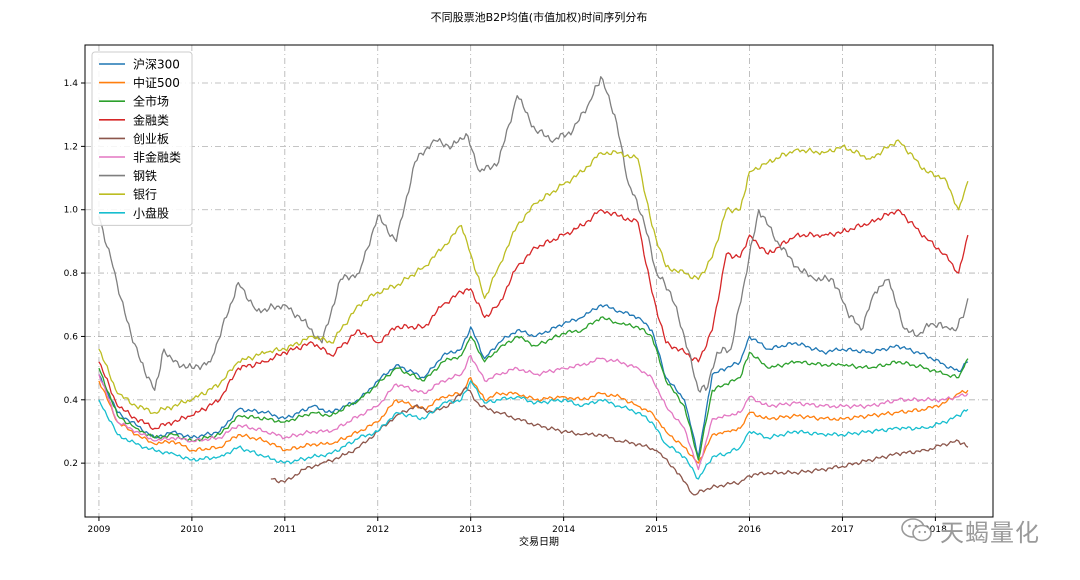 Image resolution: width=1080 pixels, height=580 pixels. I want to click on x-tick-label: 2017, so click(842, 530).